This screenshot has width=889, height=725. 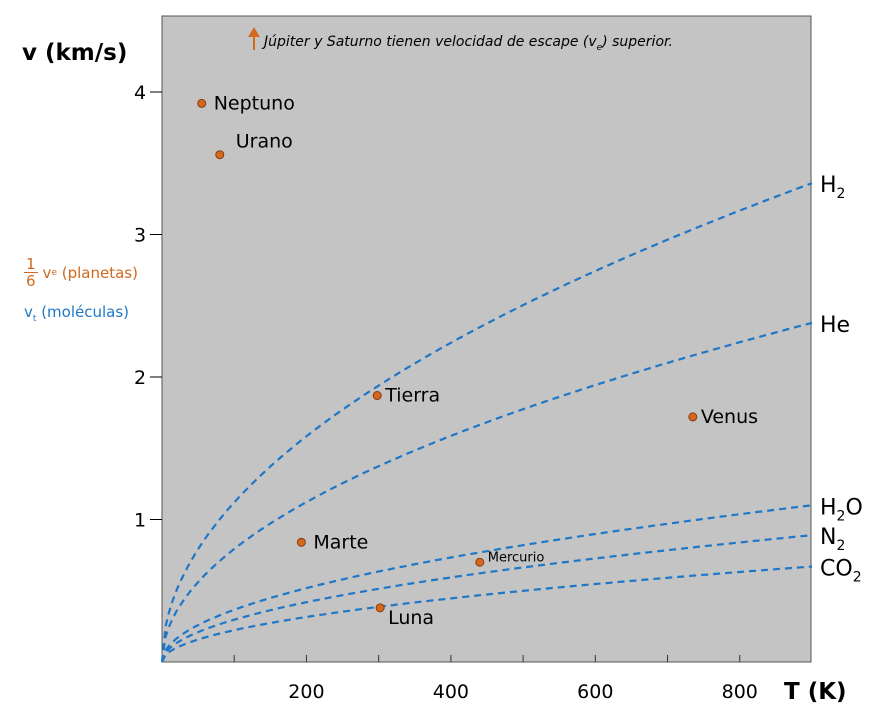 What do you see at coordinates (377, 396) in the screenshot?
I see `point-tierra` at bounding box center [377, 396].